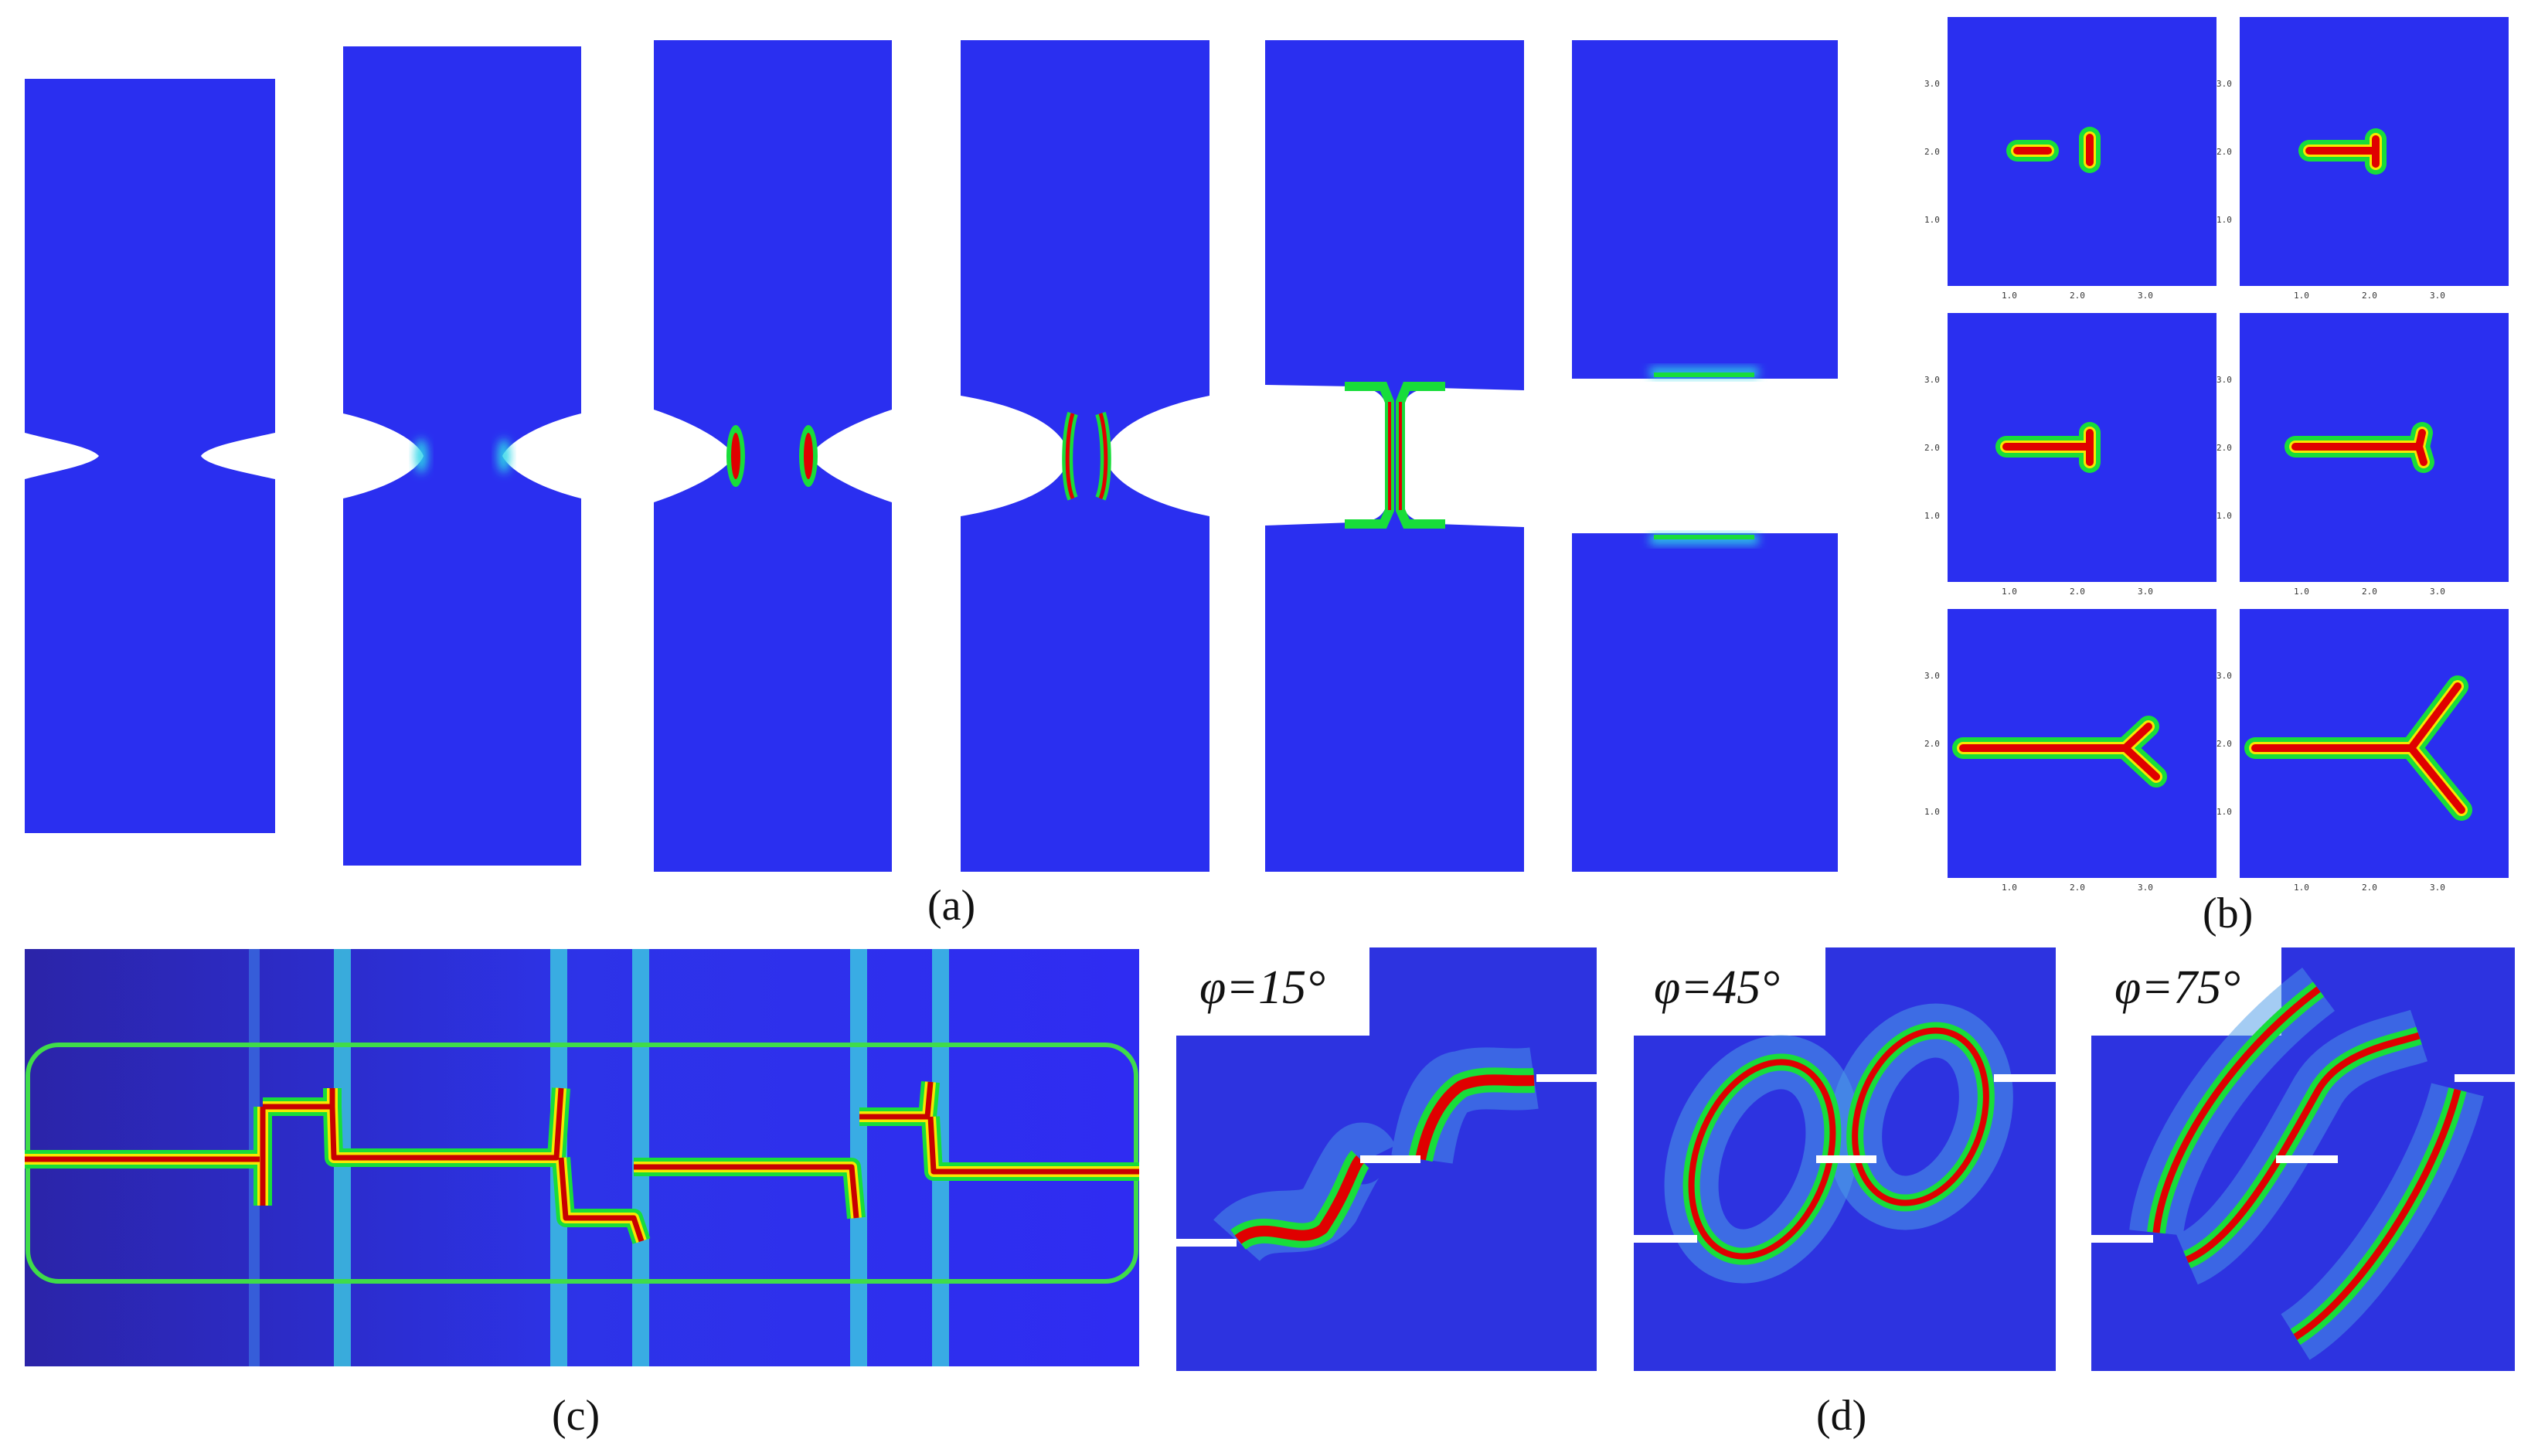 Image resolution: width=2538 pixels, height=1456 pixels. What do you see at coordinates (951, 906) in the screenshot?
I see `panel-a-label: (a)` at bounding box center [951, 906].